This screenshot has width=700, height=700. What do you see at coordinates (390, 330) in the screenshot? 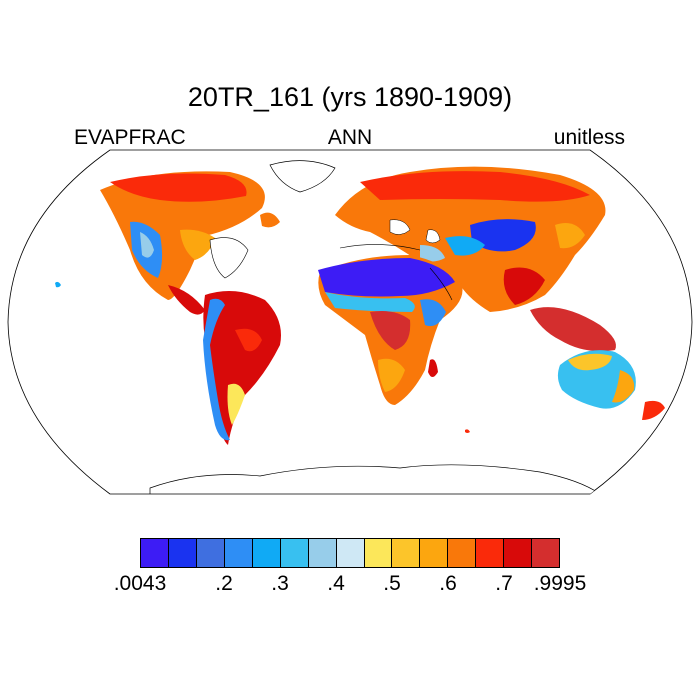
I see `africa` at bounding box center [390, 330].